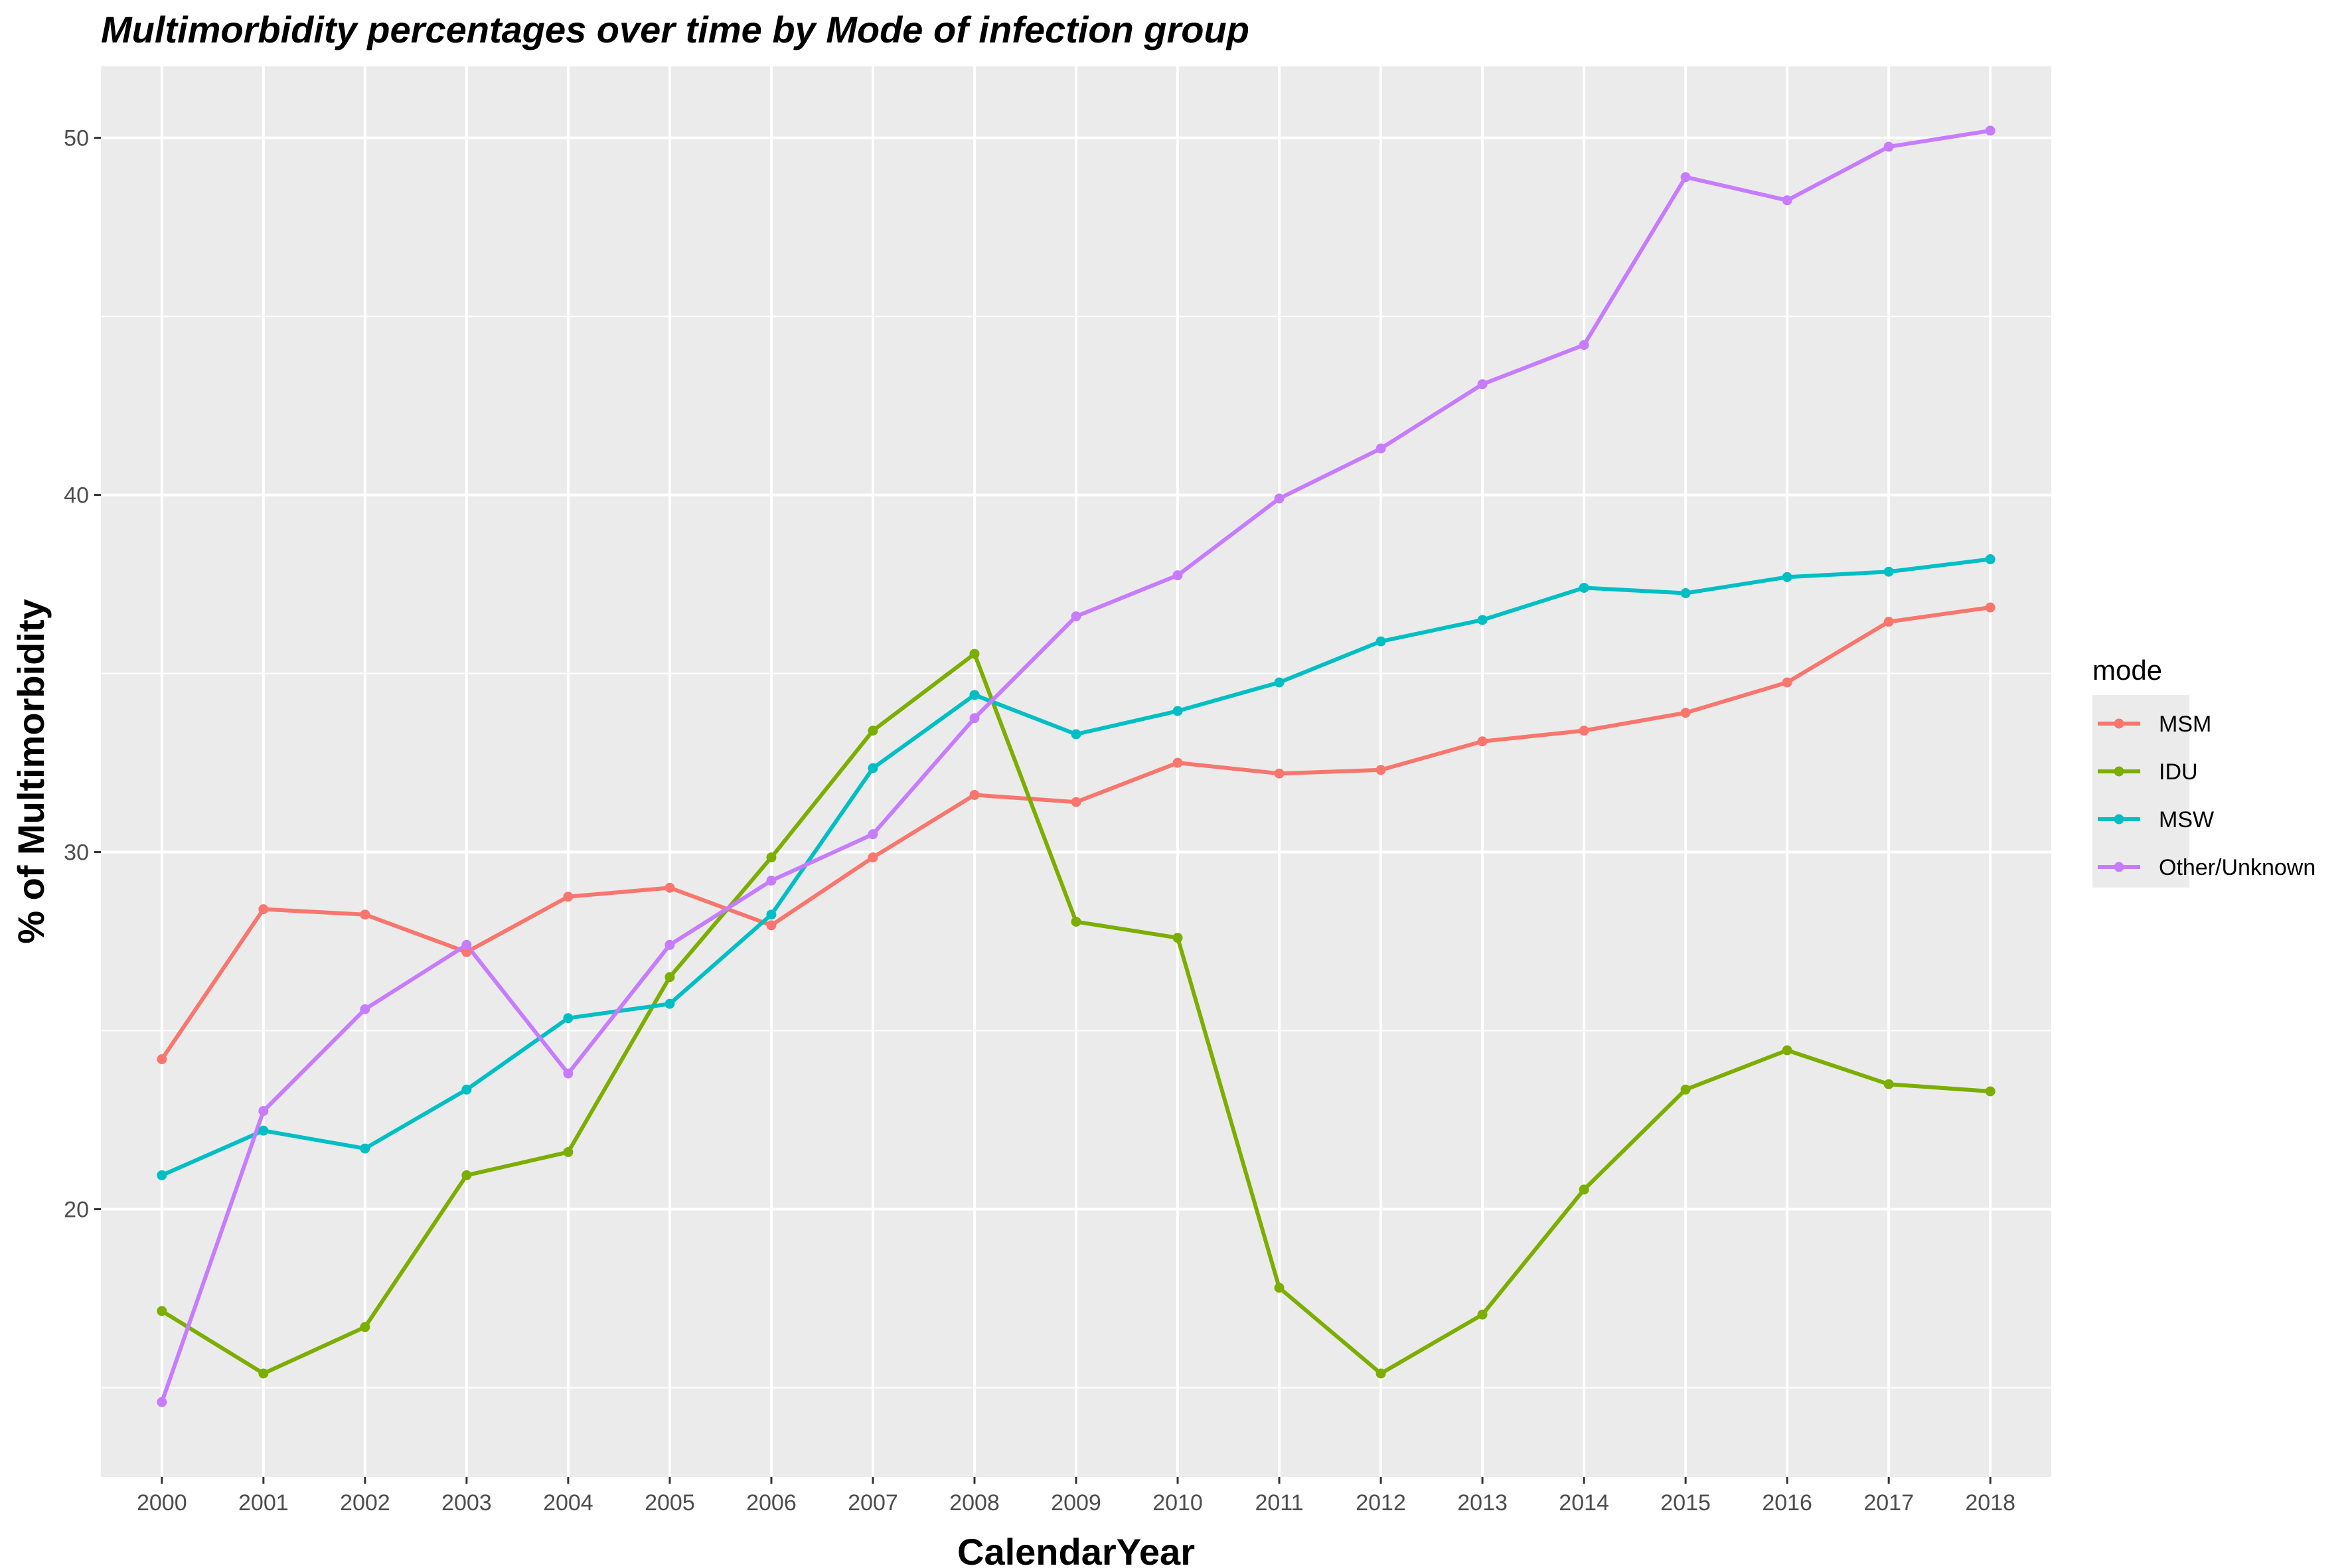 The width and height of the screenshot is (2352, 1568). I want to click on legend-key-point-other-unknown, so click(2119, 867).